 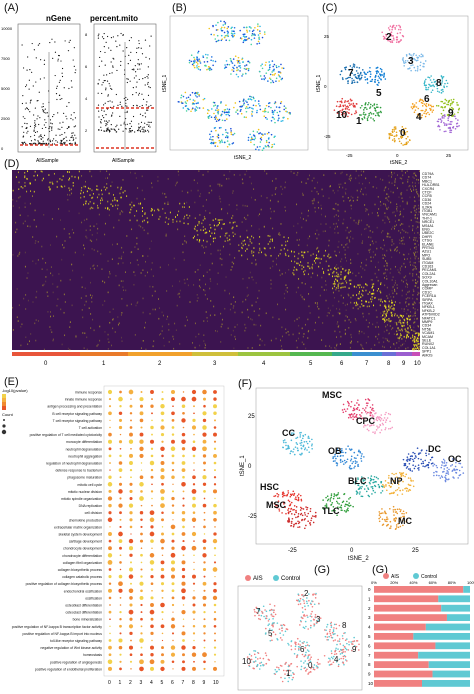 What do you see at coordinates (428, 233) in the screenshot?
I see `gene-label: UBE2C` at bounding box center [428, 233].